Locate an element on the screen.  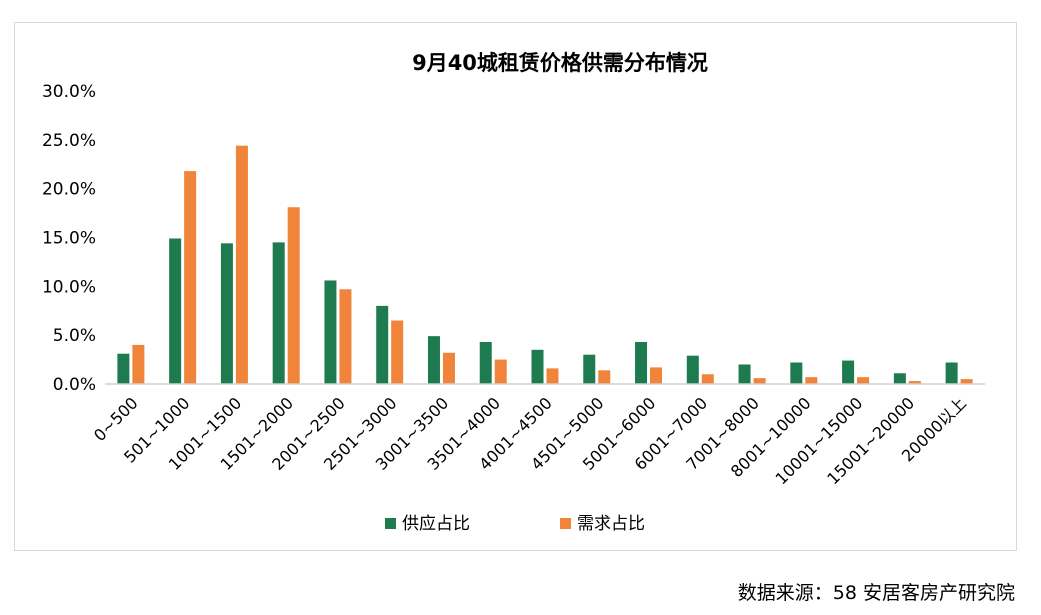
legend: 供应占比 需求占比 is located at coordinates (515, 524).